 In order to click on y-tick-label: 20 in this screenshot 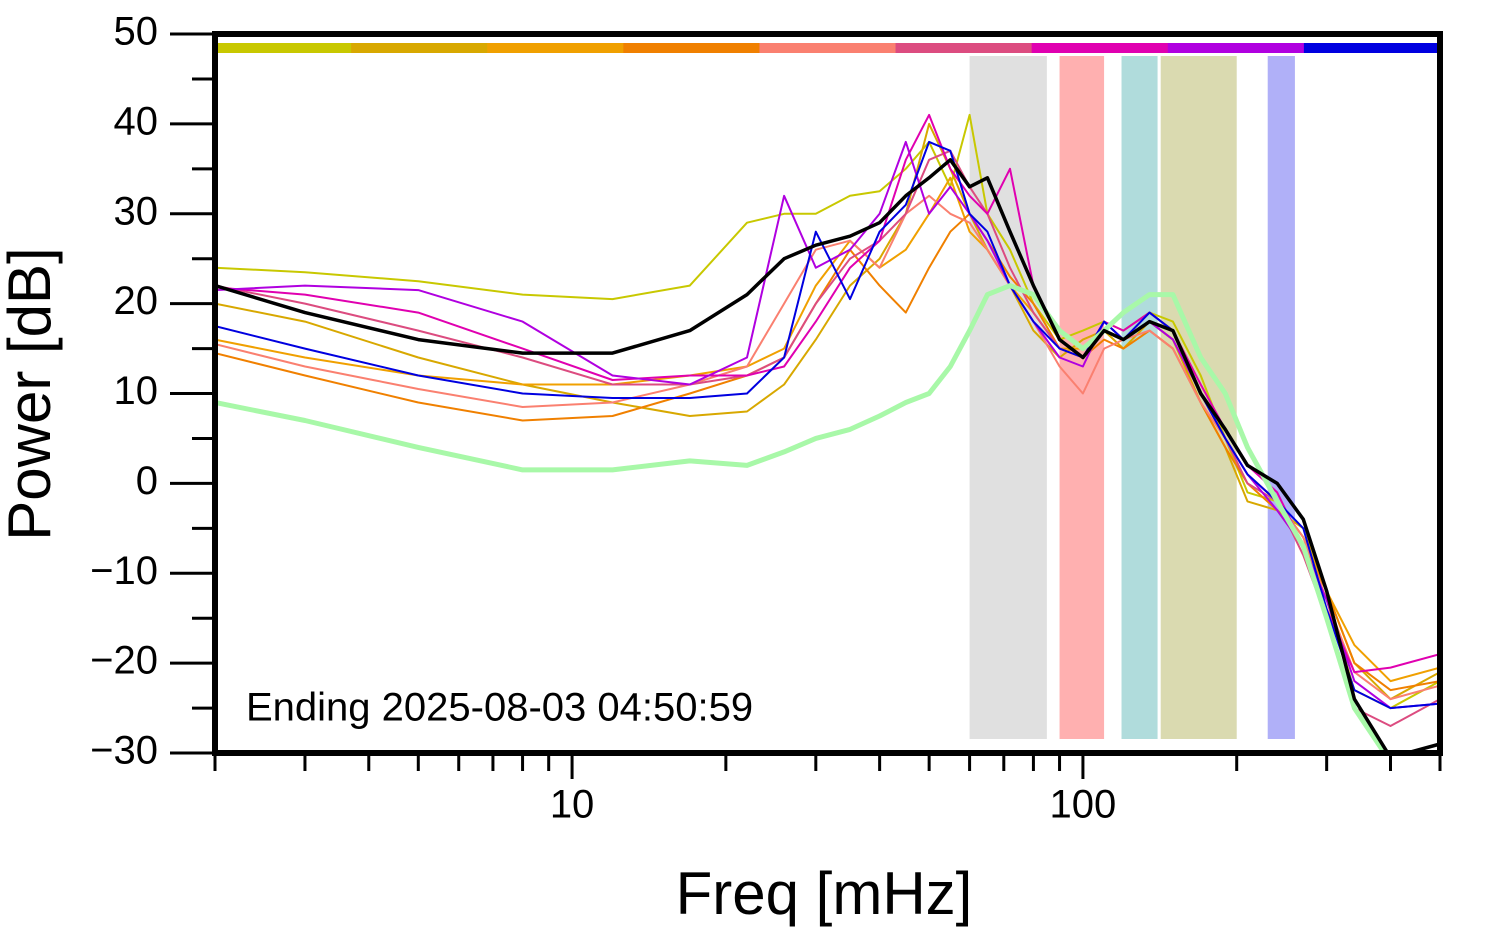, I will do `click(136, 301)`.